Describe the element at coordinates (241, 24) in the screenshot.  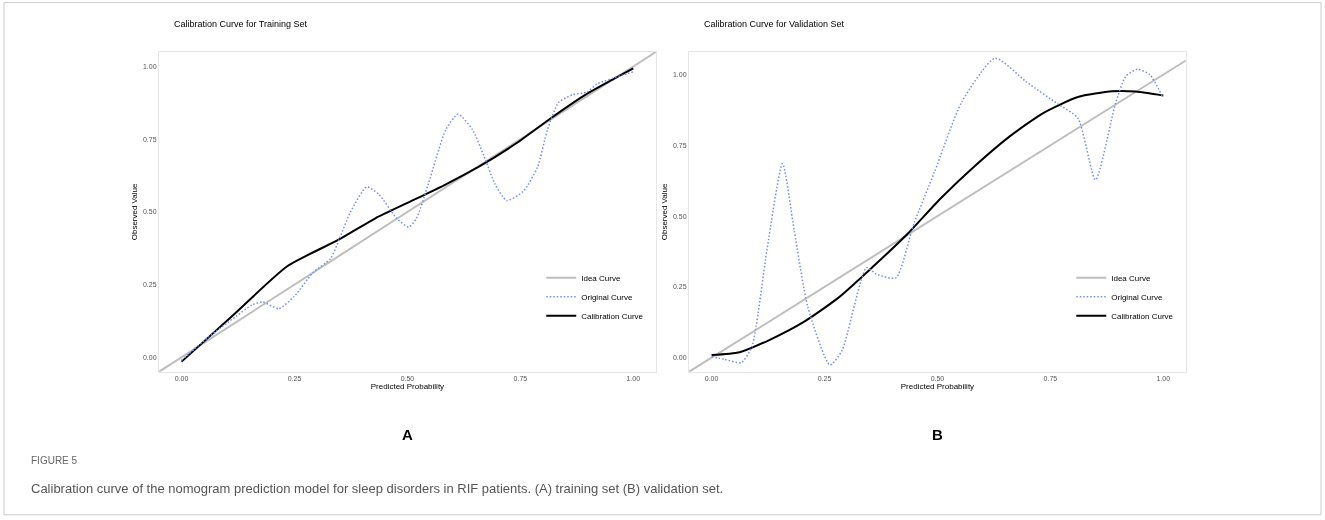
I see `chart-title: Calibration Curve for Training Set` at that location.